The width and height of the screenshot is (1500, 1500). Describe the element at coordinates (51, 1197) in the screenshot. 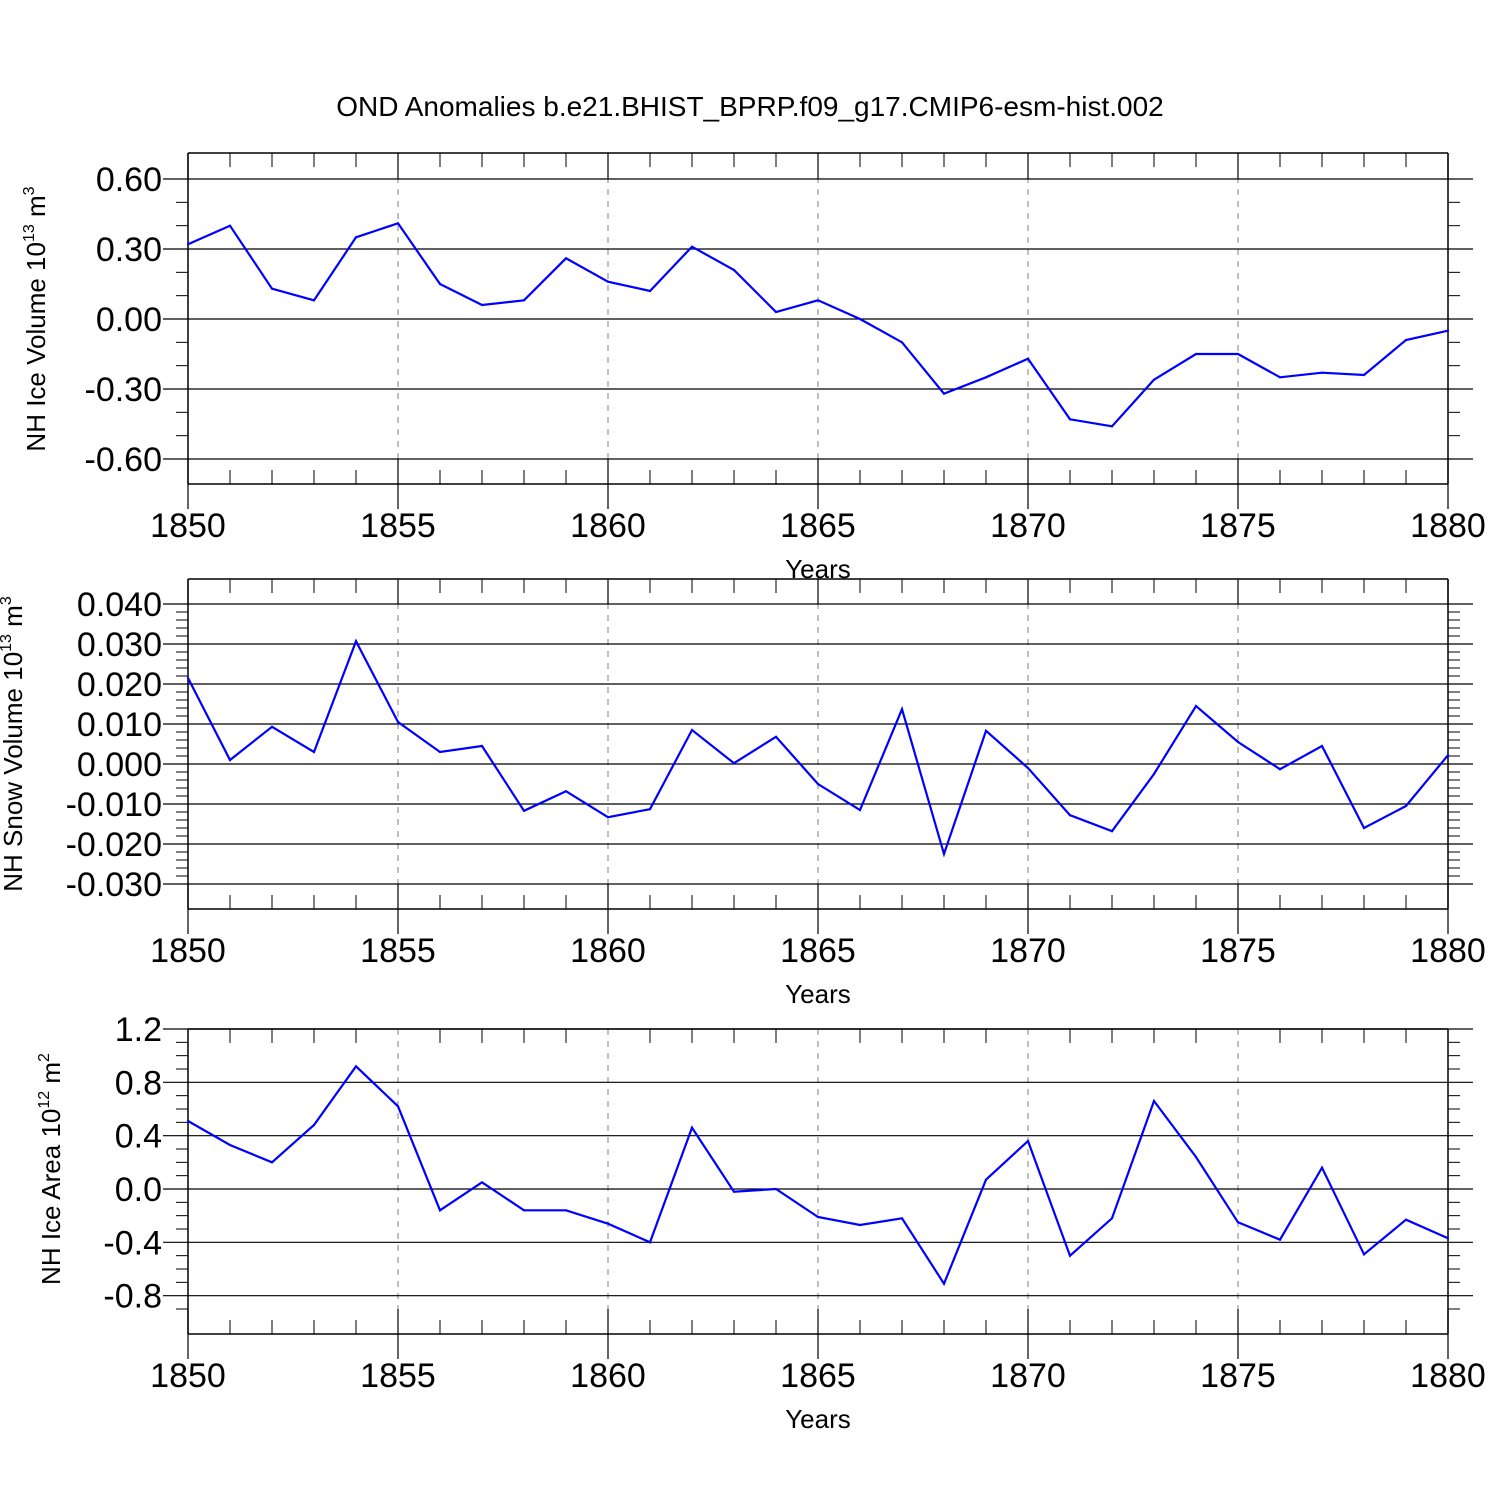

I see `y-axis-title-text: NH Ice Area 10` at that location.